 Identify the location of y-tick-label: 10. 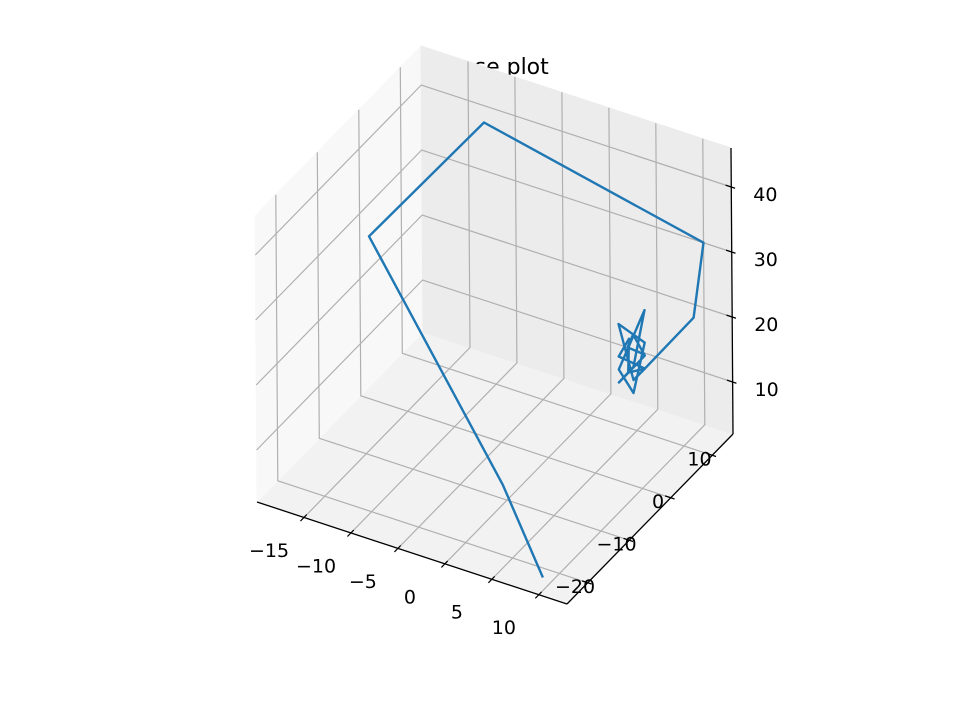
(699, 460).